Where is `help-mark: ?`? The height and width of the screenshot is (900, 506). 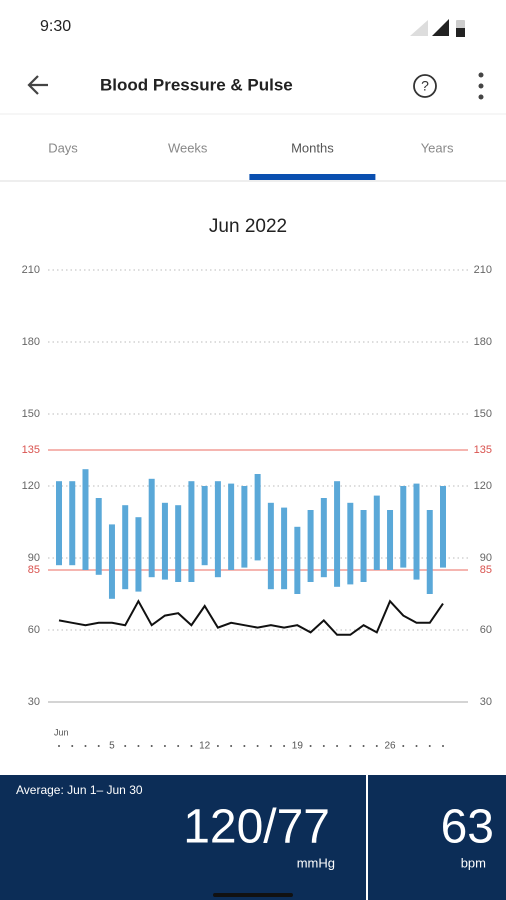 help-mark: ? is located at coordinates (425, 86).